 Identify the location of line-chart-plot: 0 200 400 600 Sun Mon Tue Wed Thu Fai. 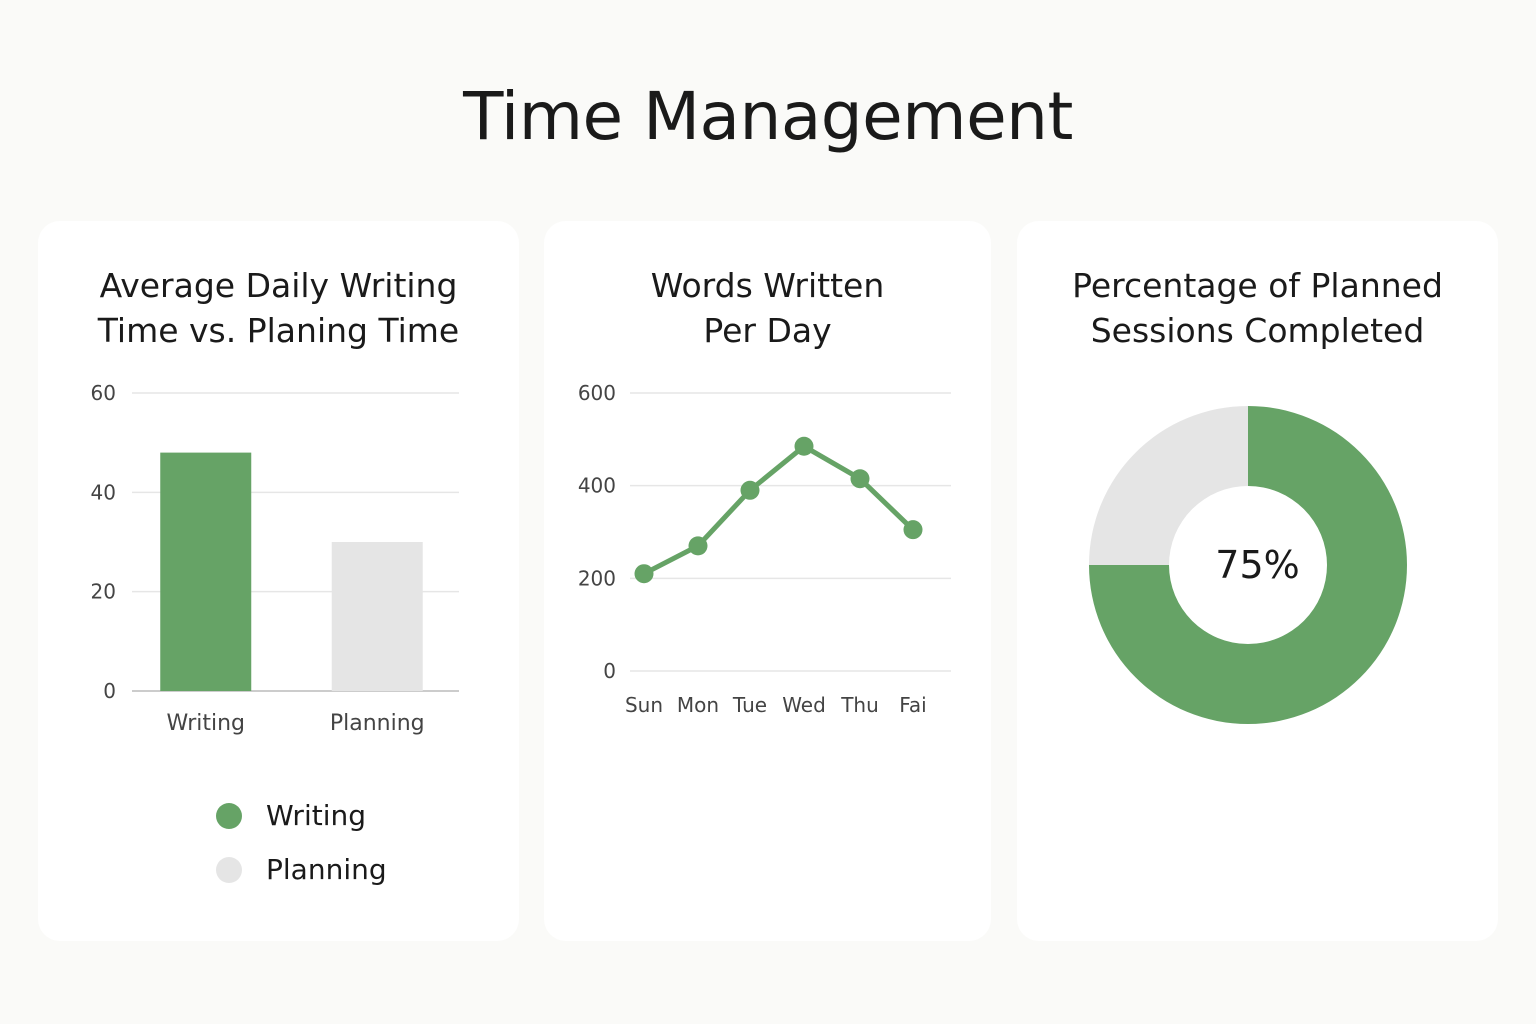
(764, 549).